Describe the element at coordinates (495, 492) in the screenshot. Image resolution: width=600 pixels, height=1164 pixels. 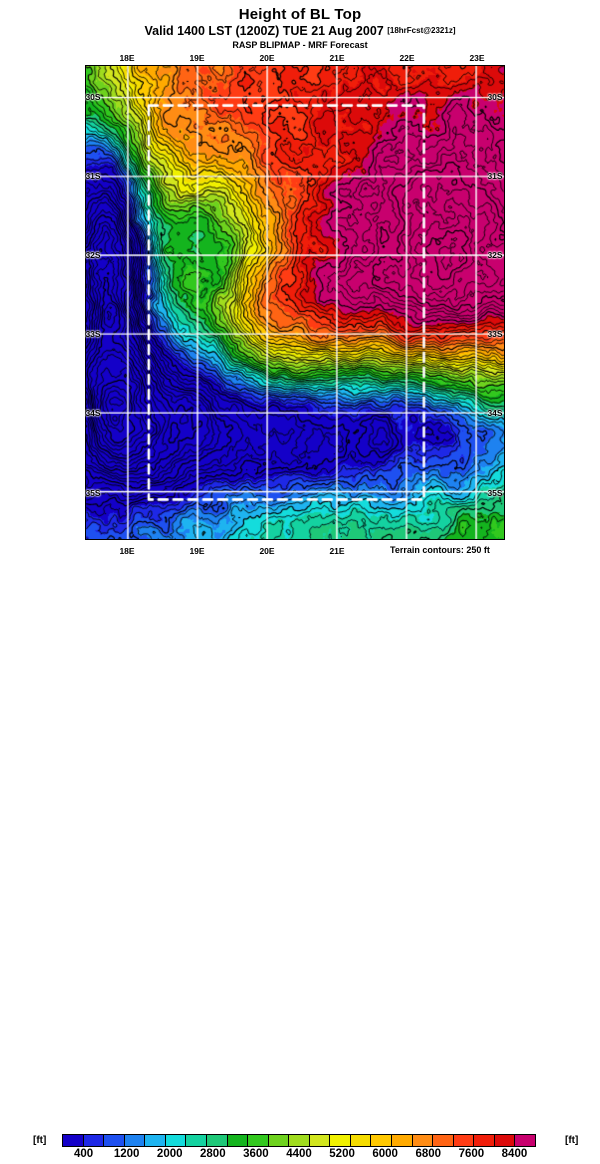
I see `lat-tick-right: 35S` at that location.